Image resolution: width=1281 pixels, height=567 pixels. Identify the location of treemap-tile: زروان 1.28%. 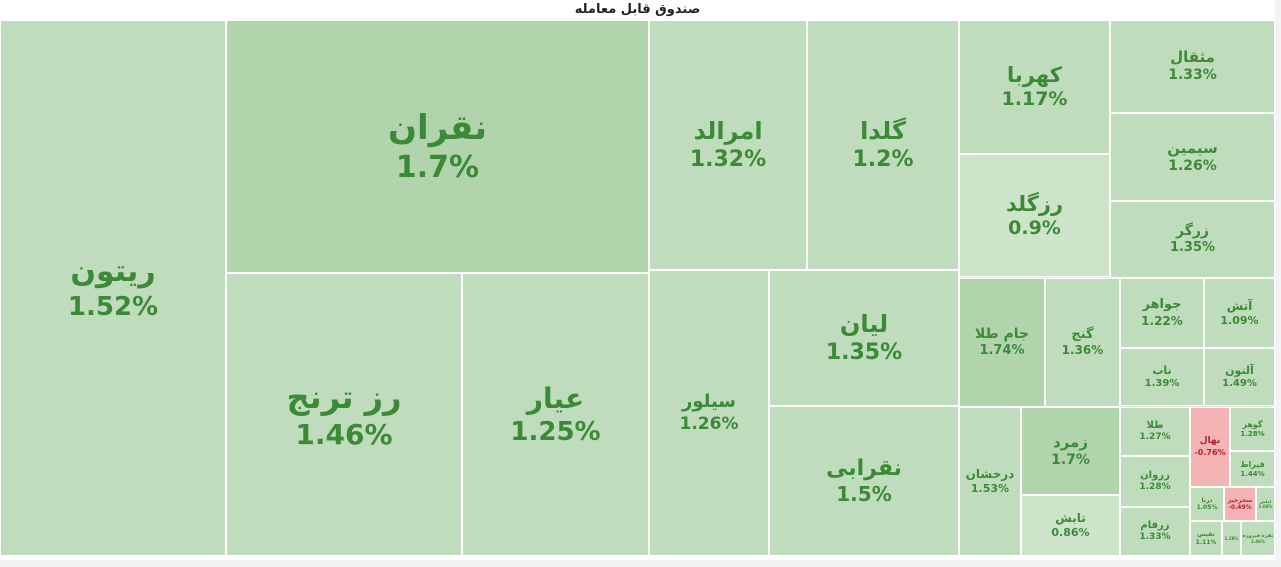
(1155, 481).